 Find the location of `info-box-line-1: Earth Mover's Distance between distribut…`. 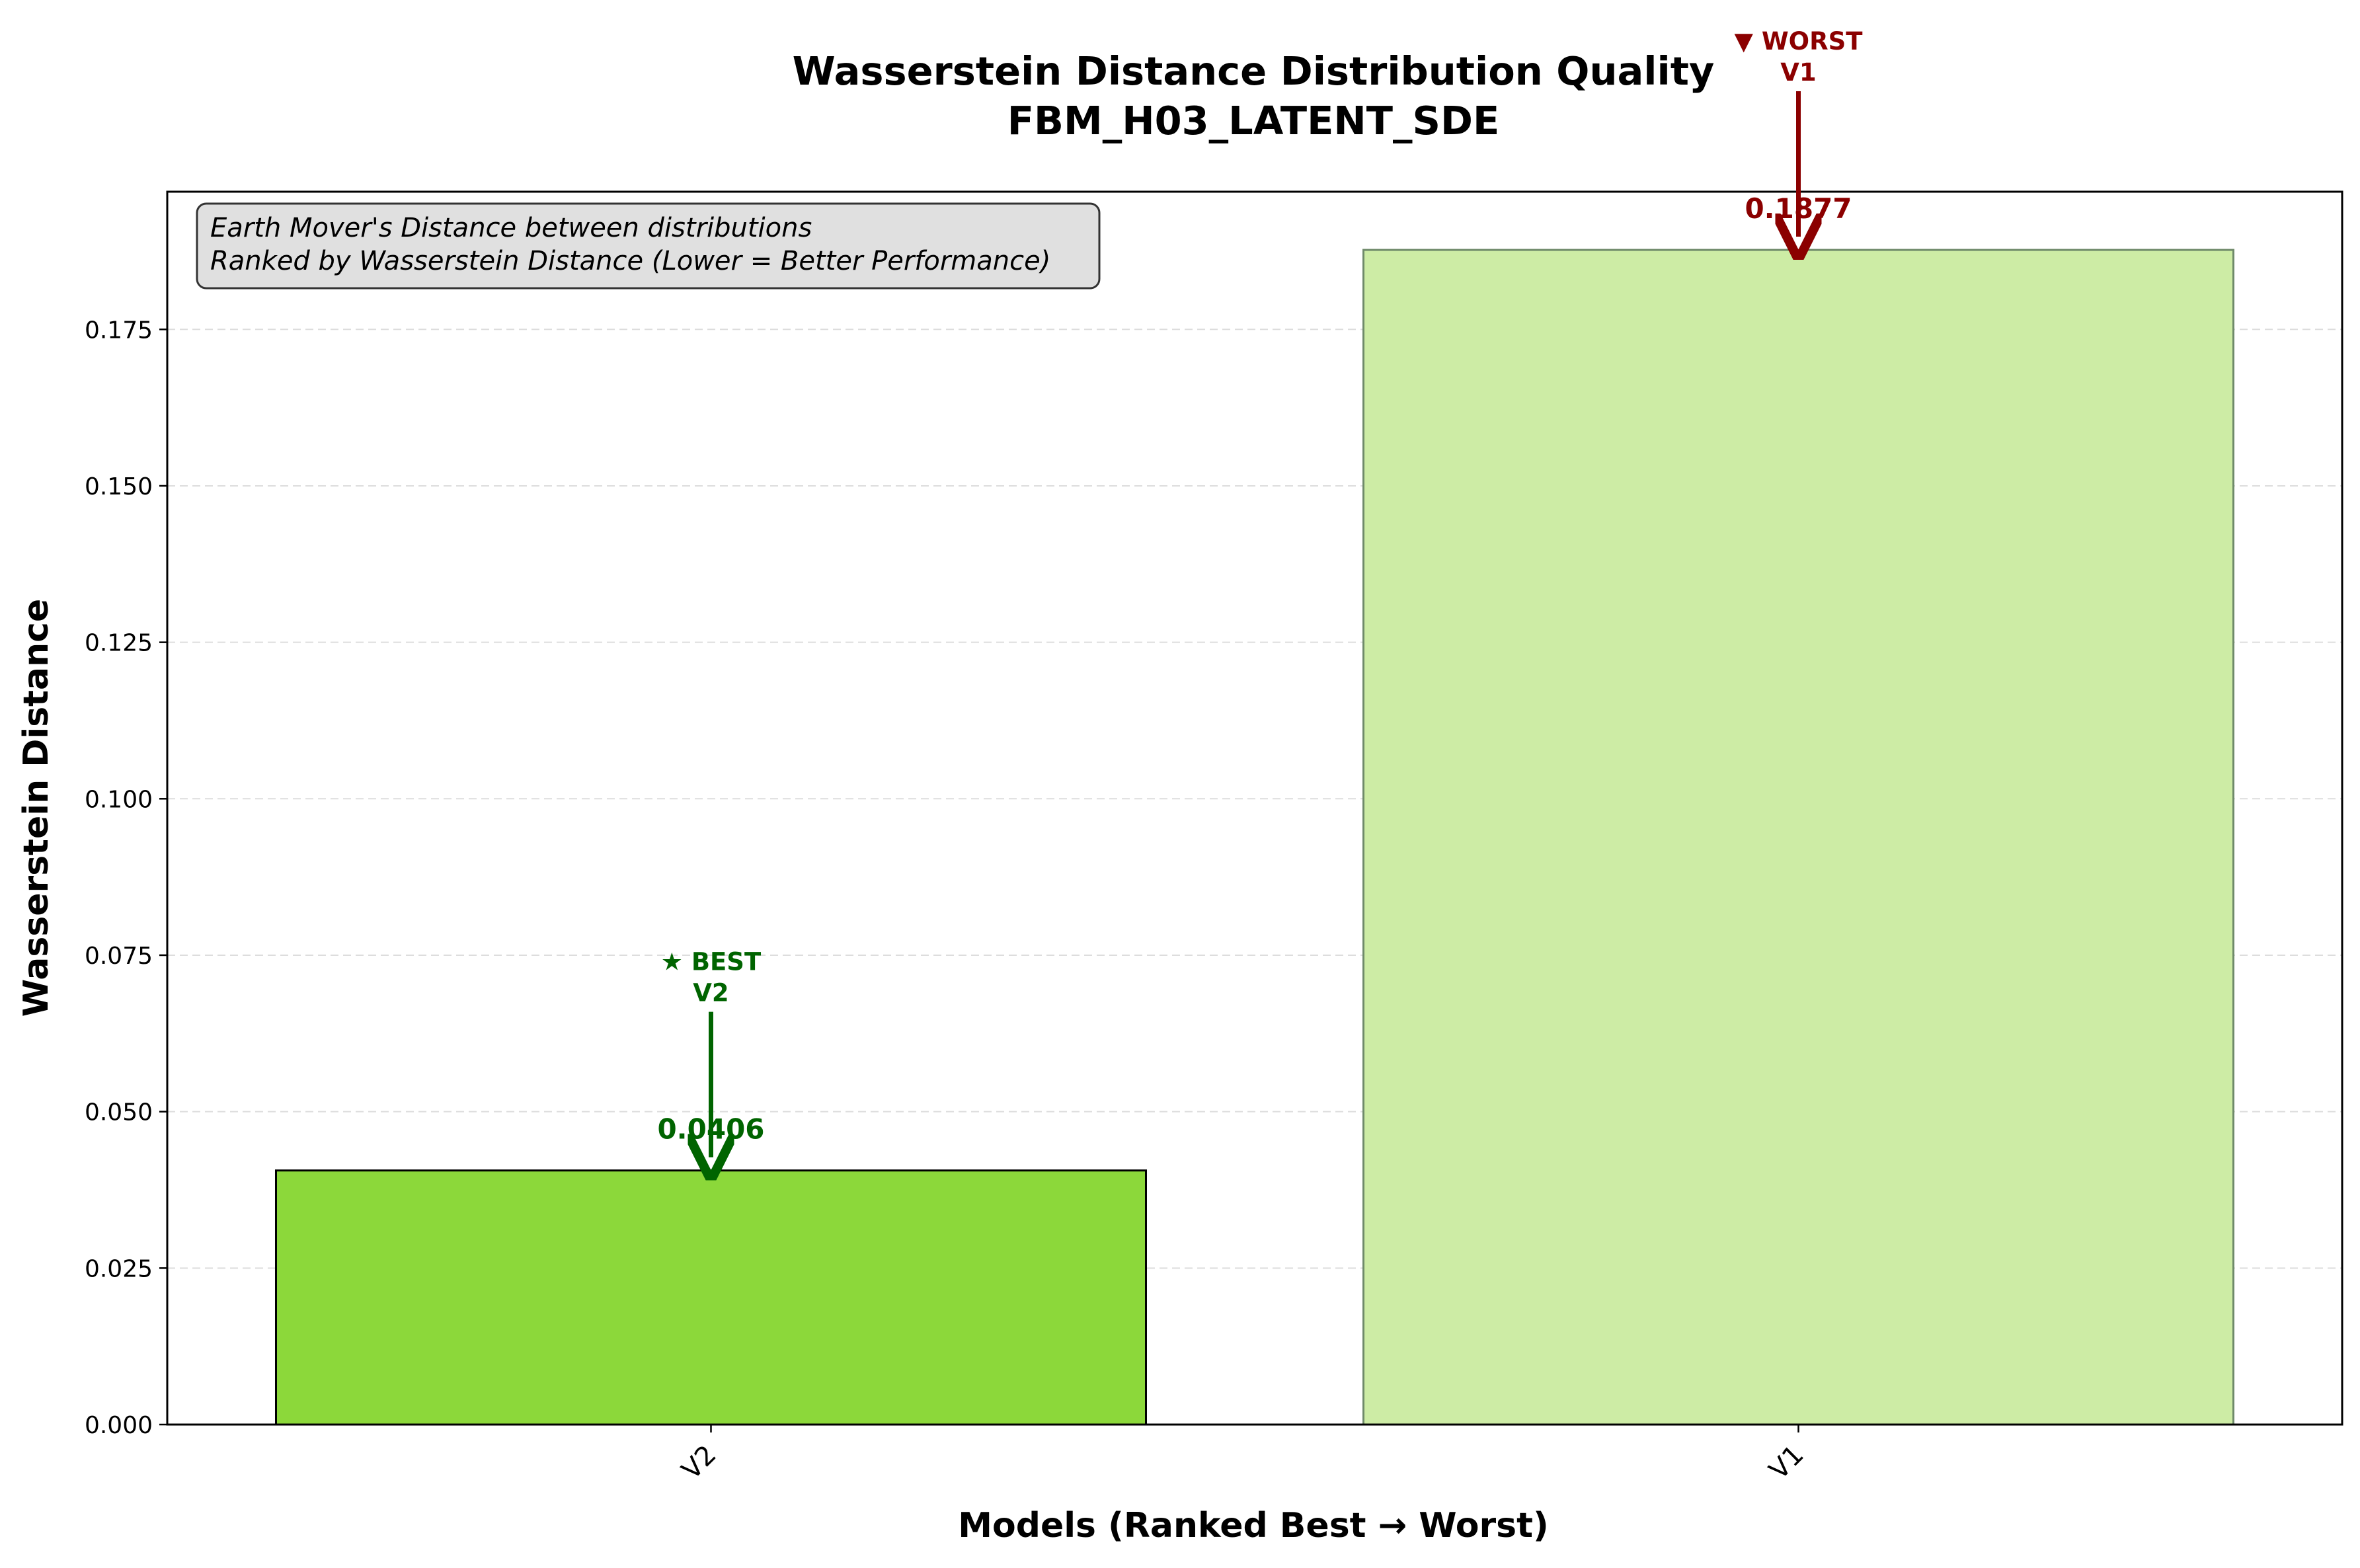

info-box-line-1: Earth Mover's Distance between distribut… is located at coordinates (511, 228).